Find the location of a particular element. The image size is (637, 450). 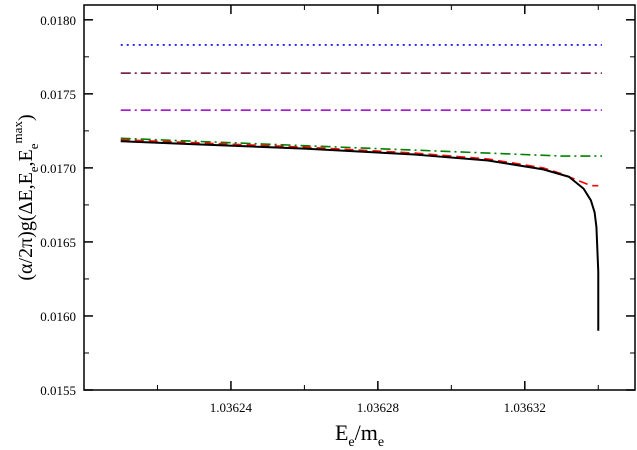

x-axis-title: Ee/me is located at coordinates (359, 435).